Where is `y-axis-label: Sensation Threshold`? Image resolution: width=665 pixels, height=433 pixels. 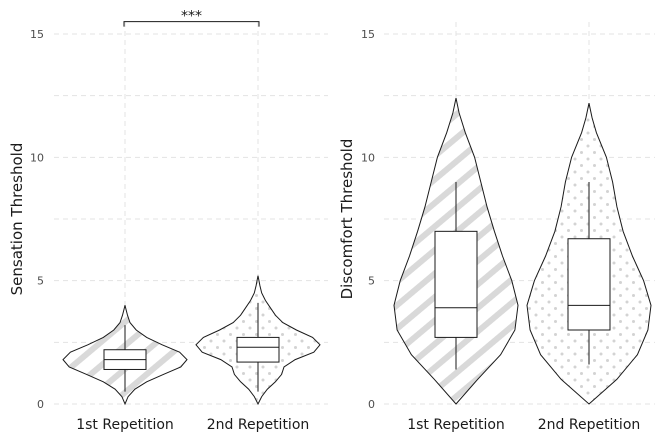
y-axis-label: Sensation Threshold is located at coordinates (17, 219).